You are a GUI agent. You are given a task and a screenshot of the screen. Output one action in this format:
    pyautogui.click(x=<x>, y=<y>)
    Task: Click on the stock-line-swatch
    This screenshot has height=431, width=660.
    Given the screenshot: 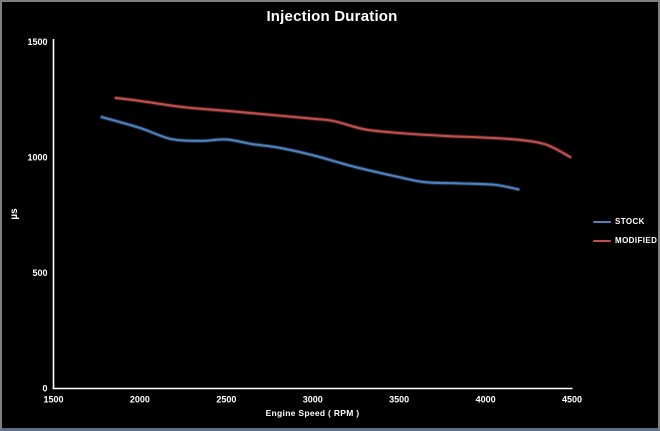 What is the action you would take?
    pyautogui.click(x=602, y=221)
    